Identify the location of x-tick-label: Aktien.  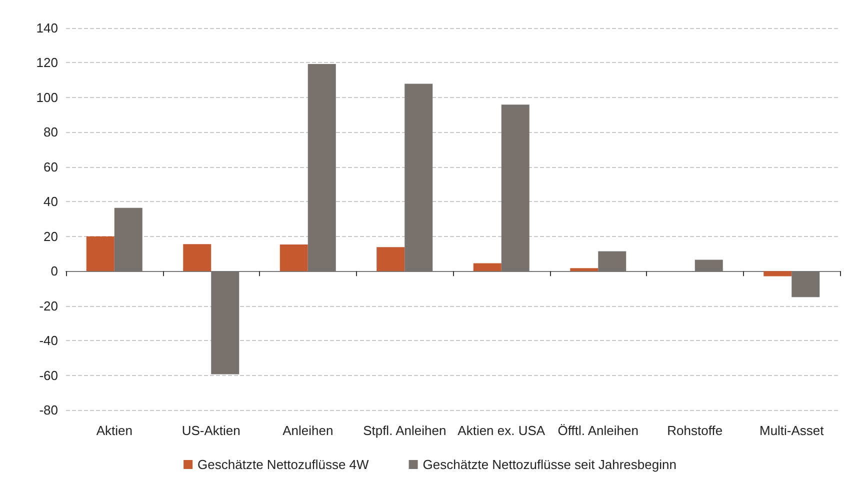
(114, 430).